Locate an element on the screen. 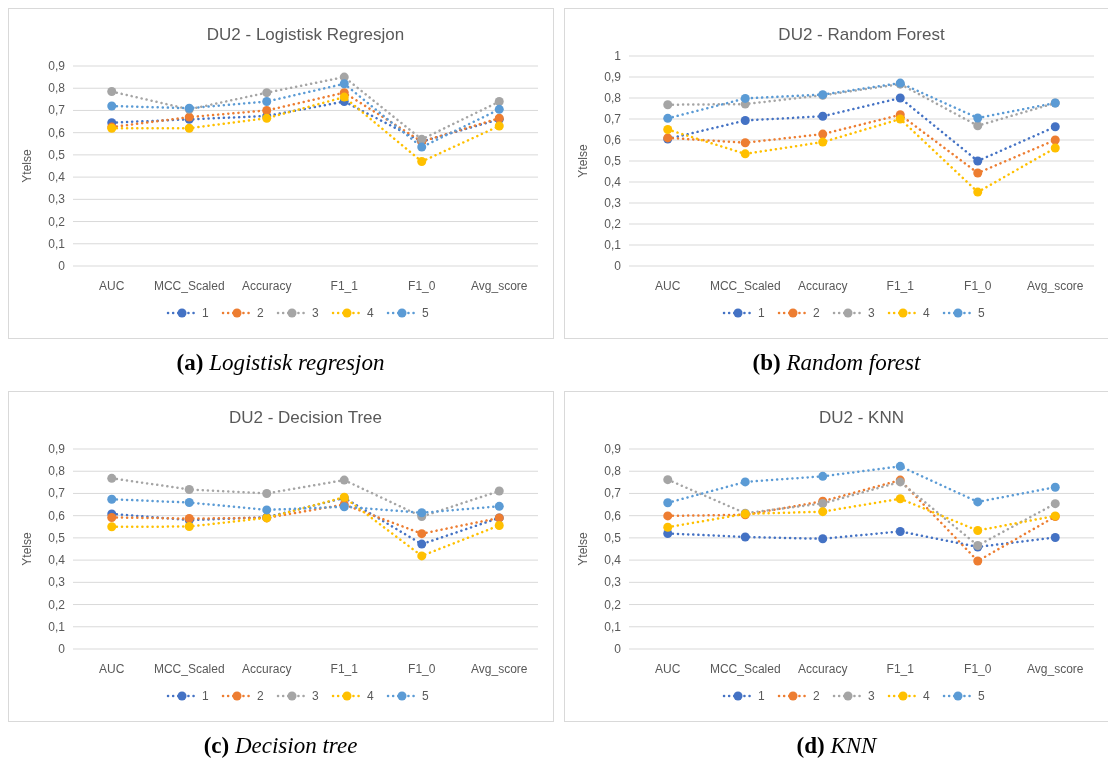  chart-title: DU2 - Decision Tree is located at coordinates (305, 417).